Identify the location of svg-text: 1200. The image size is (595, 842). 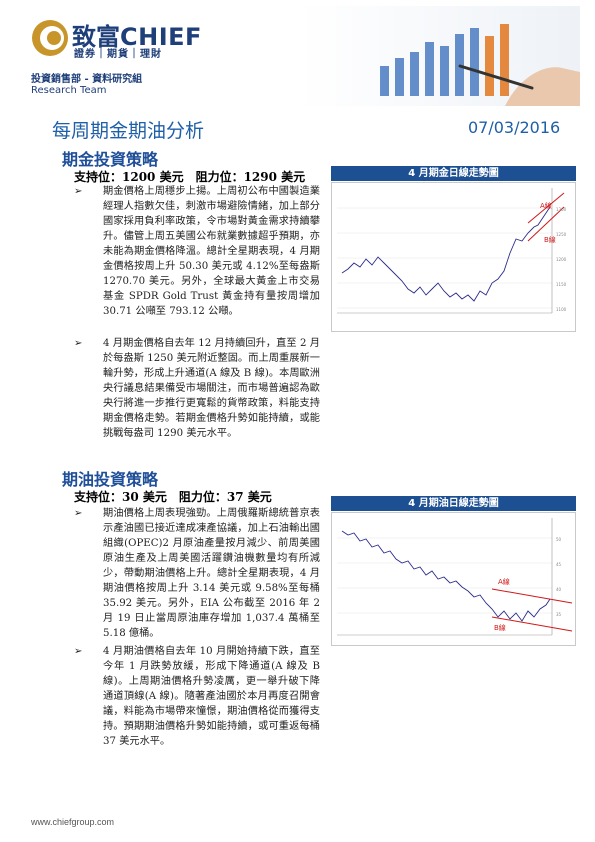
(561, 259).